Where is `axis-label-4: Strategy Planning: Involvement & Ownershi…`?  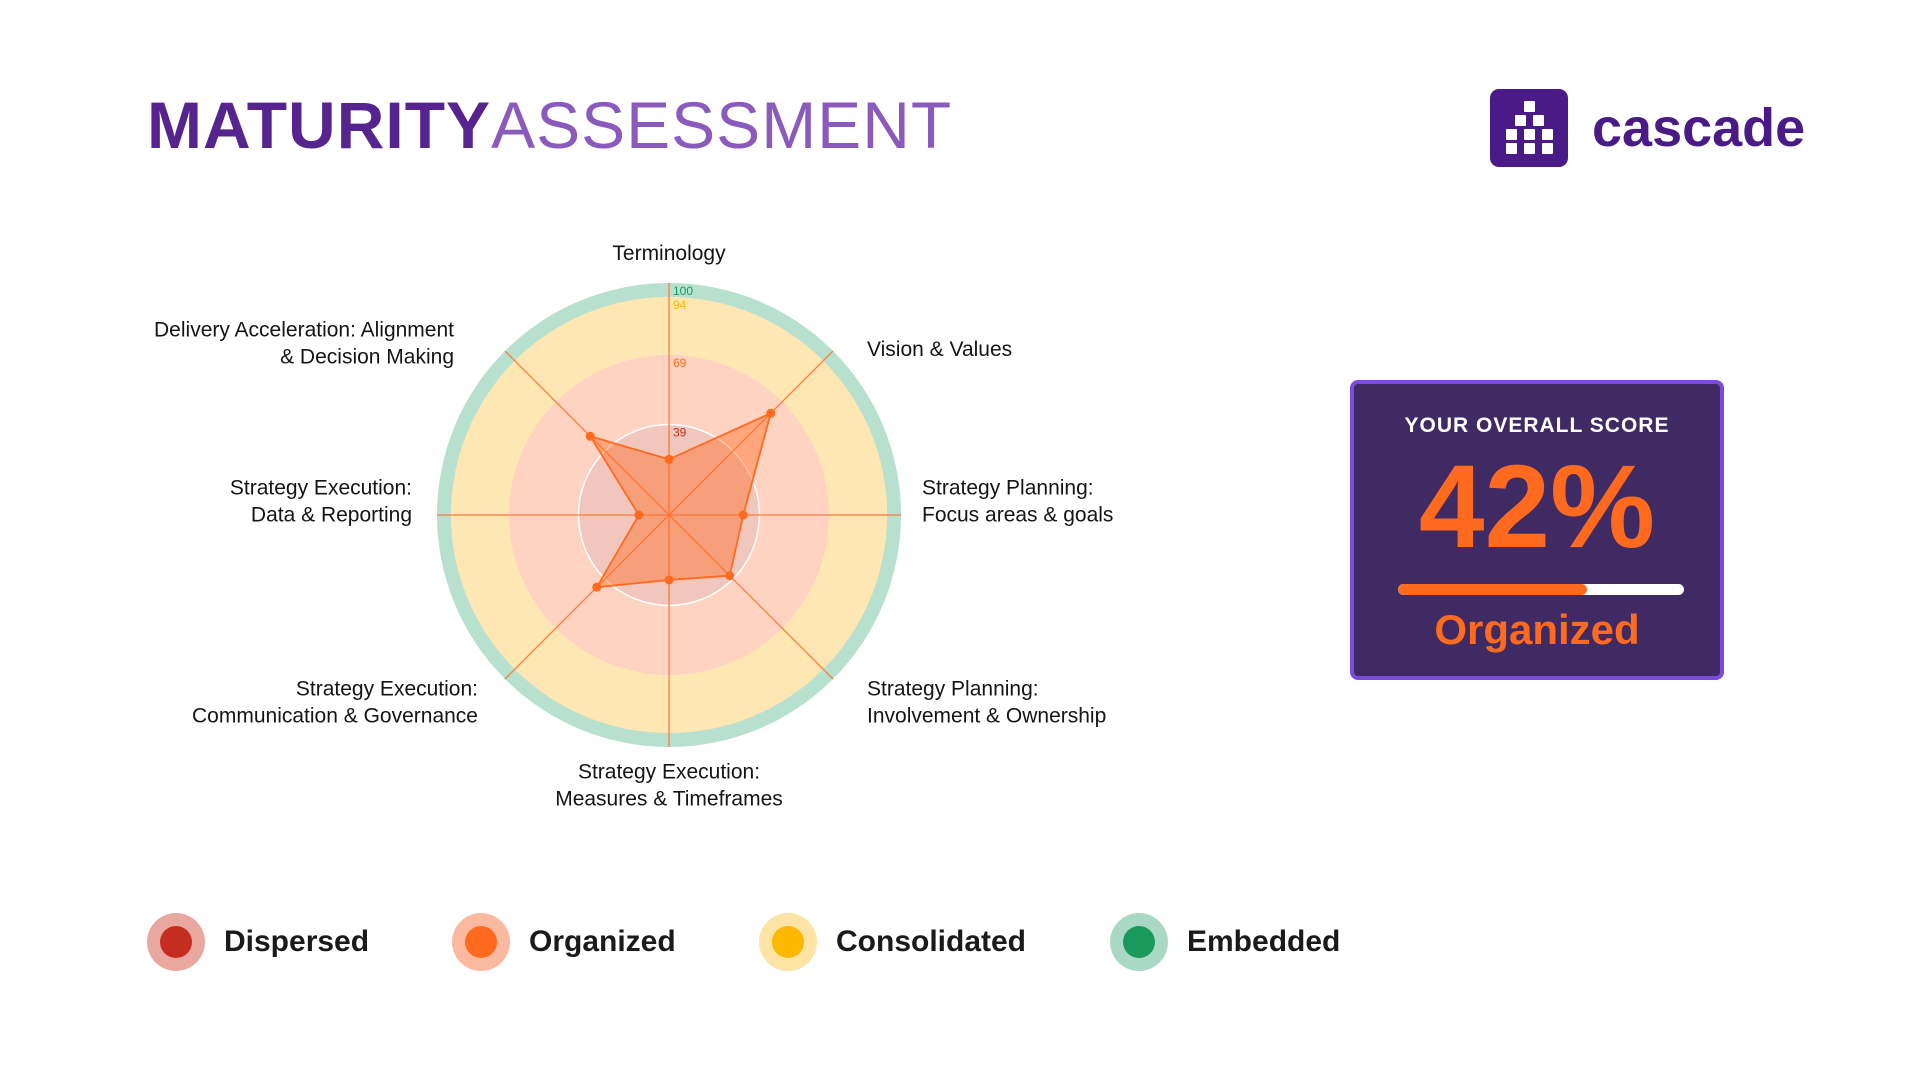 axis-label-4: Strategy Planning: Involvement & Ownershi… is located at coordinates (986, 703).